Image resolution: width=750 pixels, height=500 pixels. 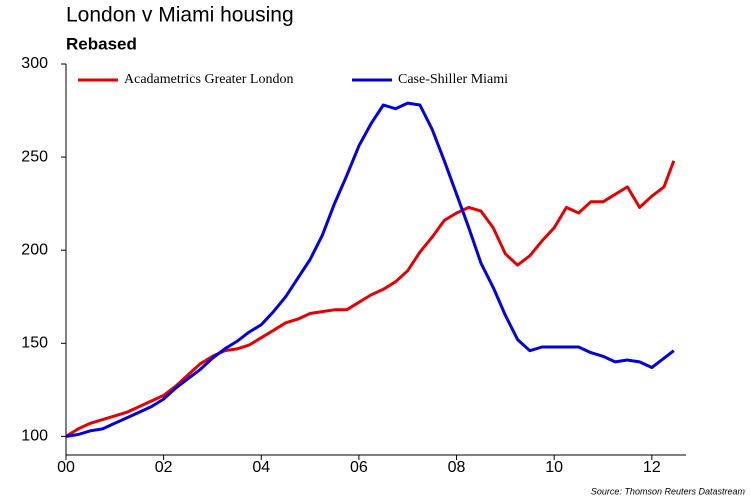 I want to click on y-tick-label: 150, so click(x=34, y=343).